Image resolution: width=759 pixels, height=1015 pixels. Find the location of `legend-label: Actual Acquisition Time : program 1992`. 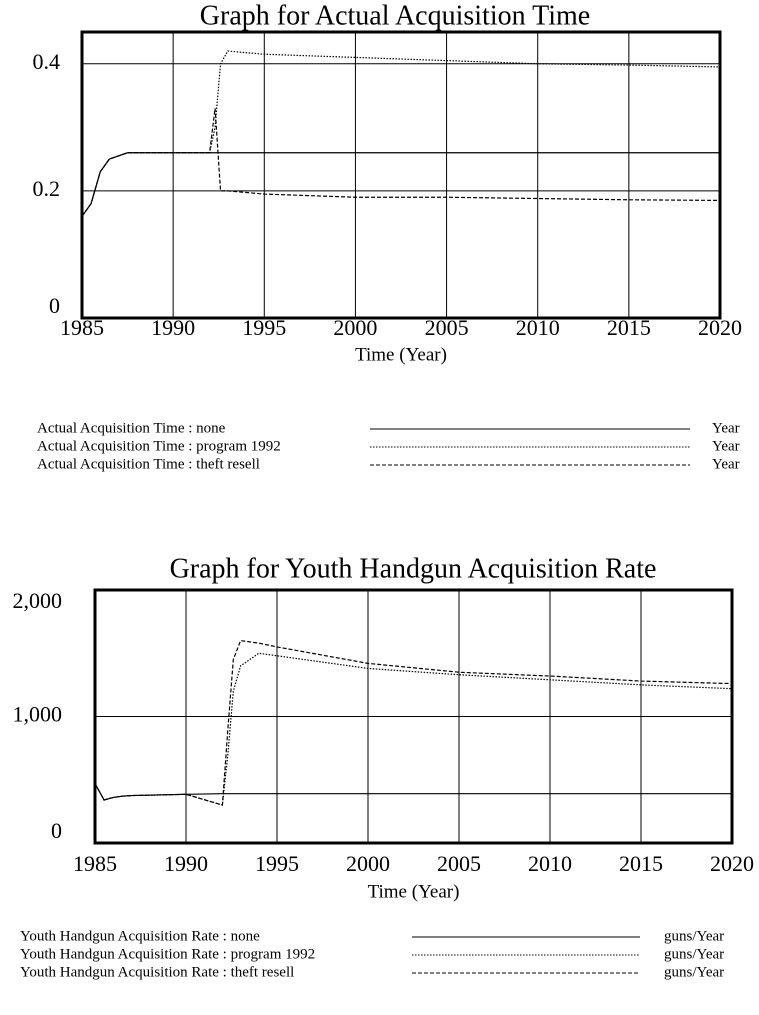

legend-label: Actual Acquisition Time : program 1992 is located at coordinates (159, 446).